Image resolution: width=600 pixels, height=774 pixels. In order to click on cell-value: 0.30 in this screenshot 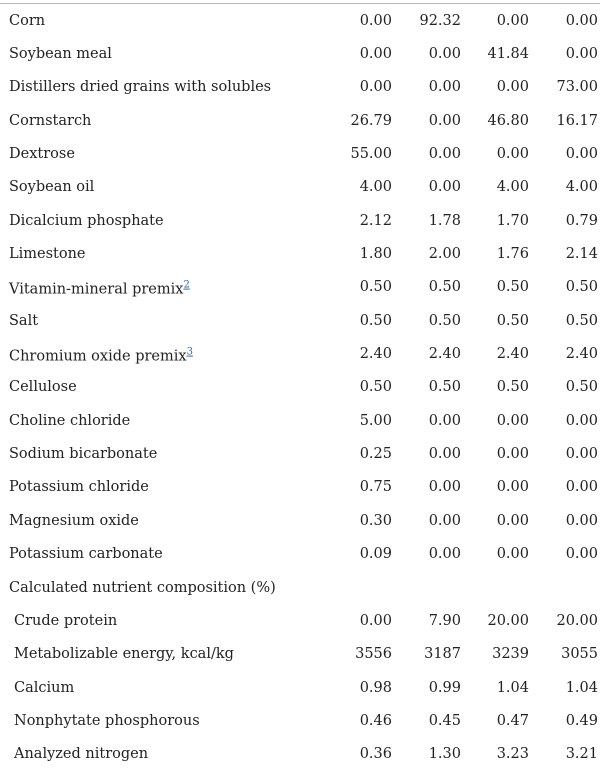, I will do `click(375, 520)`.